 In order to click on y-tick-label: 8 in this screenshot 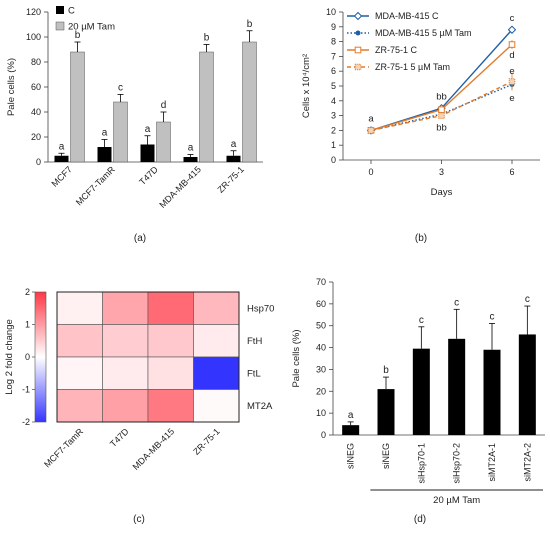, I will do `click(333, 42)`.